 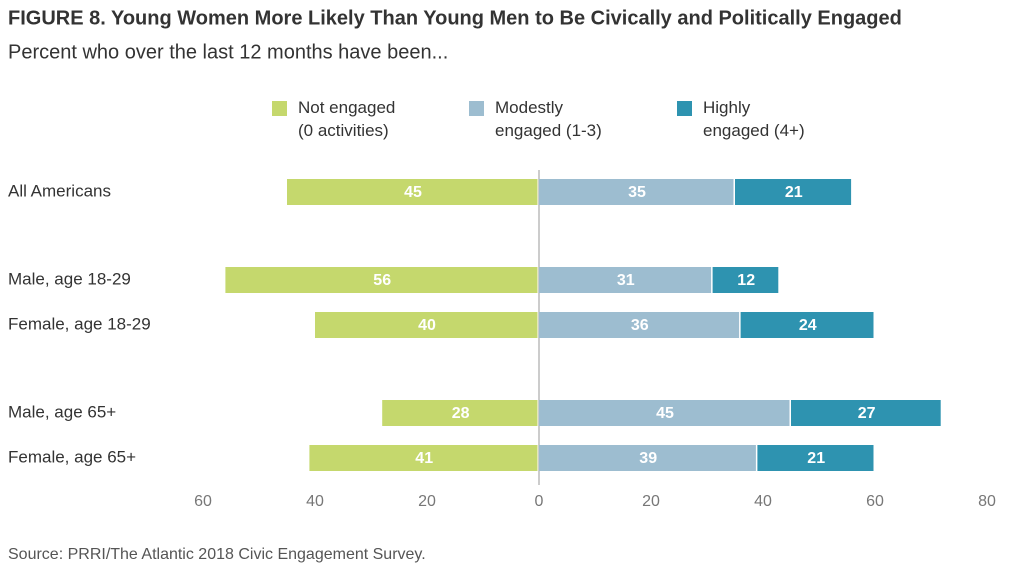 What do you see at coordinates (548, 119) in the screenshot?
I see `legend-label: Modestly engaged (1-3)` at bounding box center [548, 119].